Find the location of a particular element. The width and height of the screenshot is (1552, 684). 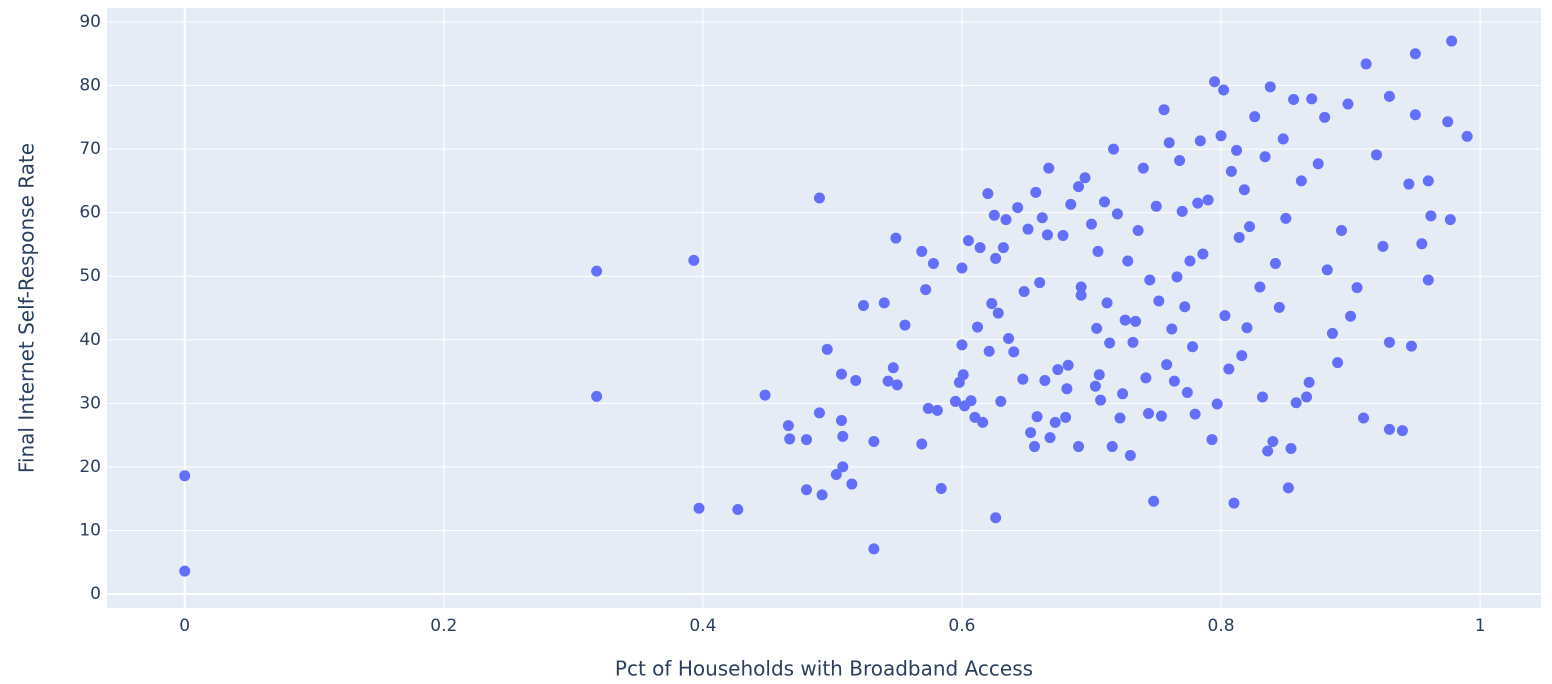

y-tick-label: 70 is located at coordinates (90, 149).